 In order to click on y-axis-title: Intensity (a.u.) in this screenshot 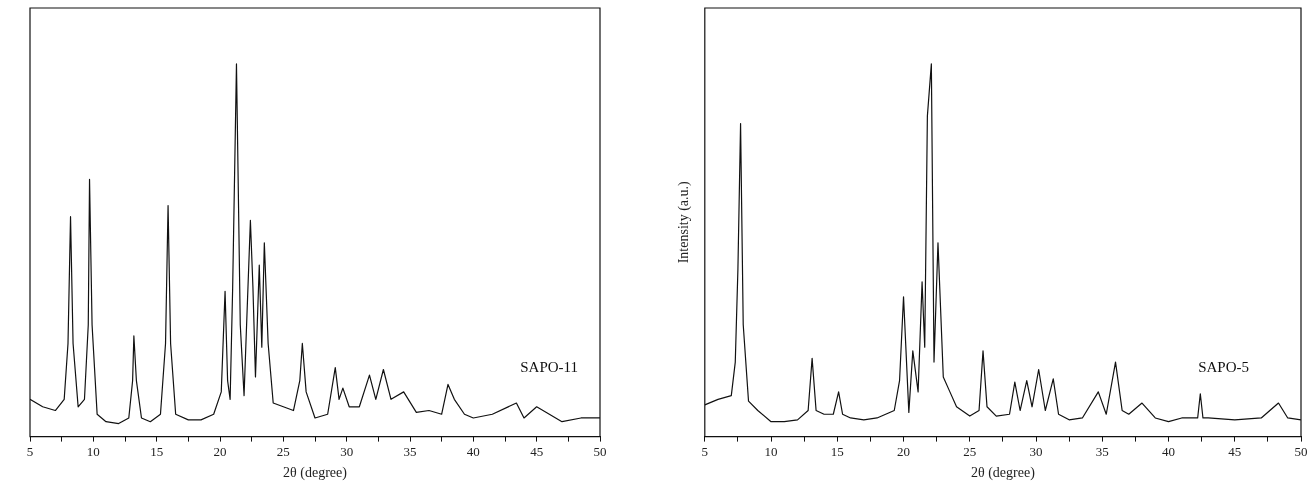, I will do `click(684, 222)`.